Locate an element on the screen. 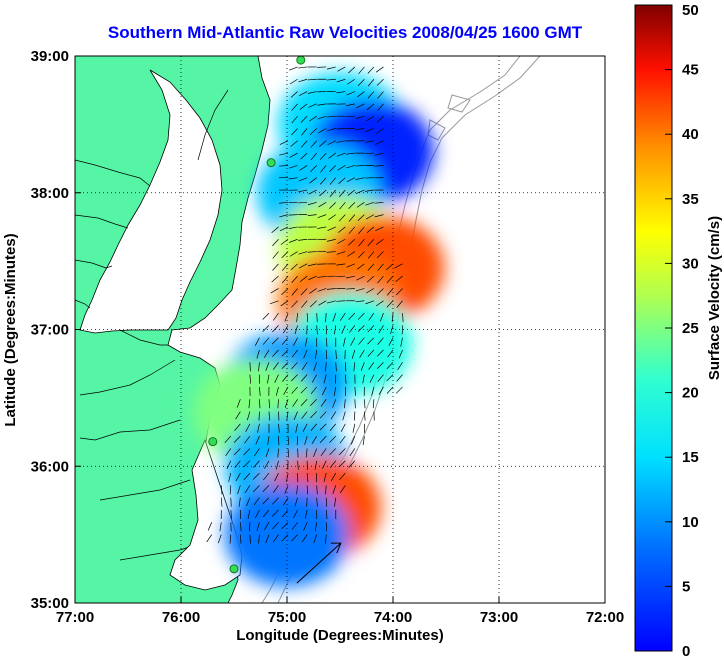  y-axis-label: Latitude (Degrees:Minutes) is located at coordinates (10, 329).